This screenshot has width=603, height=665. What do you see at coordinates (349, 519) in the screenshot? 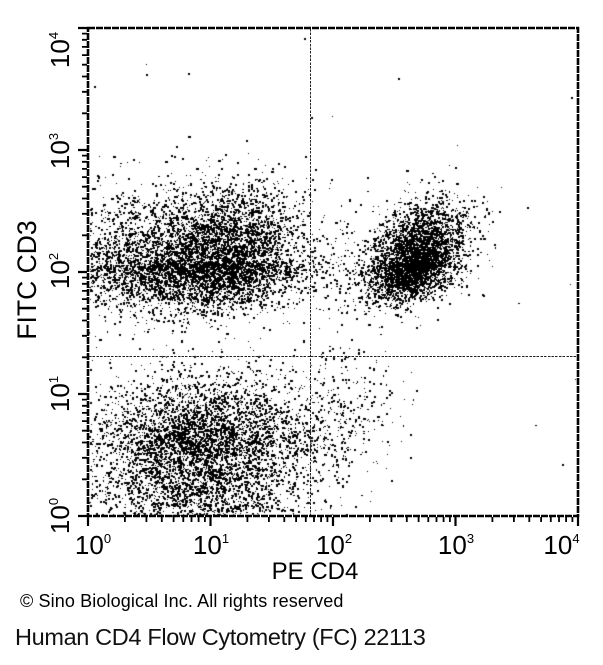
I see `x-axis-minor-ticks` at bounding box center [349, 519].